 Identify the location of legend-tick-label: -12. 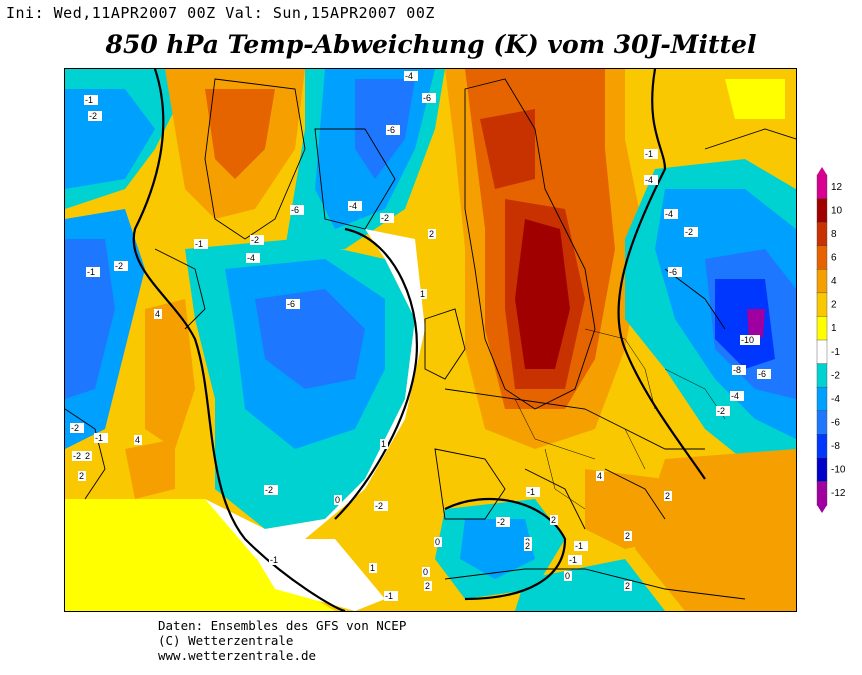
(838, 493).